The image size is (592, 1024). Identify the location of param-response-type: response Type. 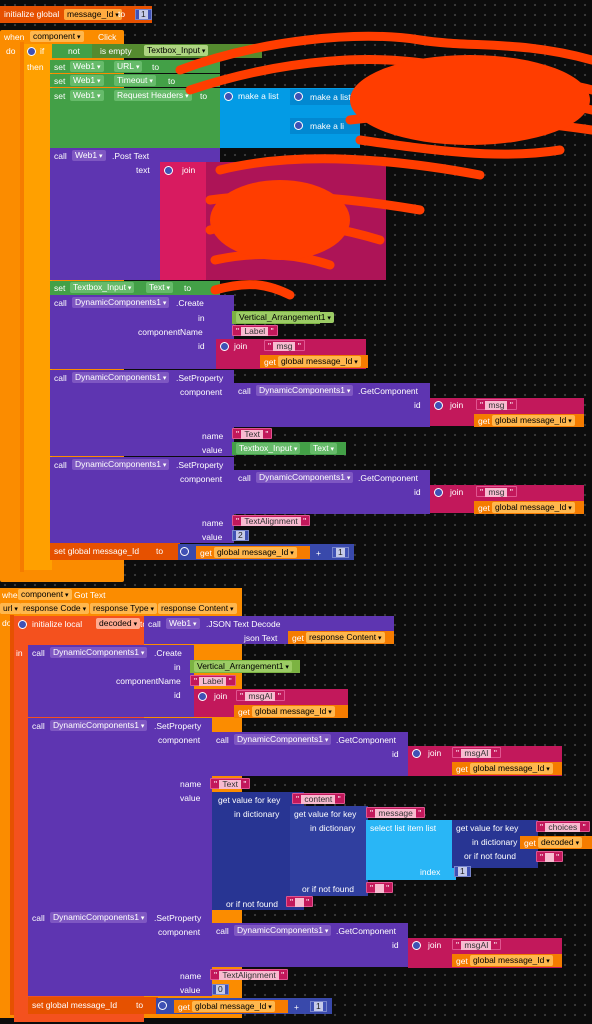
(124, 608).